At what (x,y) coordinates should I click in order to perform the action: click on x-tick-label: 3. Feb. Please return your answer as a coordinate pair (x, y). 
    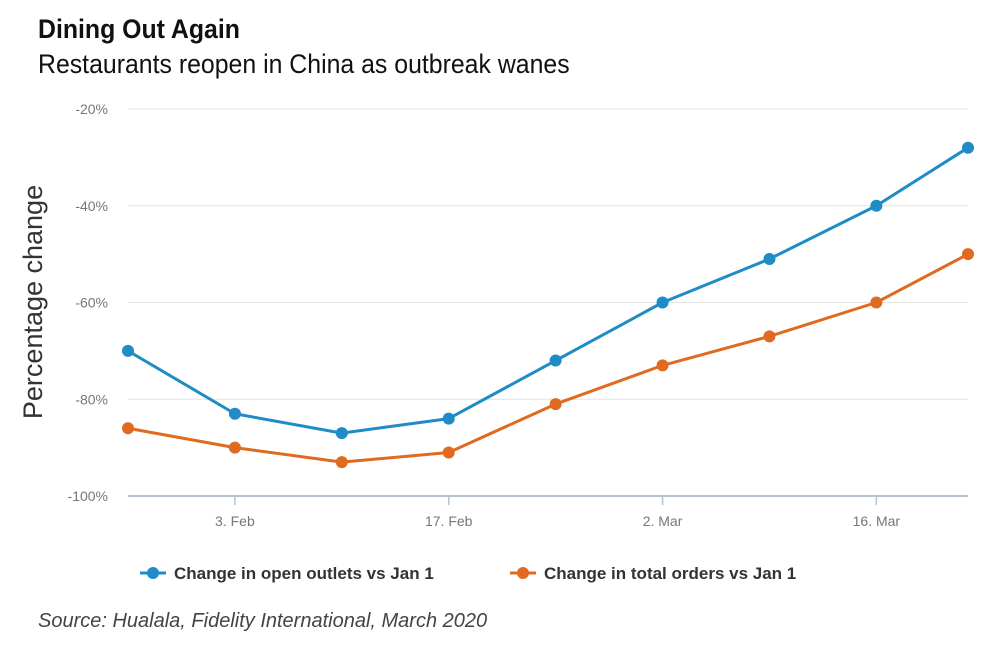
    Looking at the image, I should click on (235, 521).